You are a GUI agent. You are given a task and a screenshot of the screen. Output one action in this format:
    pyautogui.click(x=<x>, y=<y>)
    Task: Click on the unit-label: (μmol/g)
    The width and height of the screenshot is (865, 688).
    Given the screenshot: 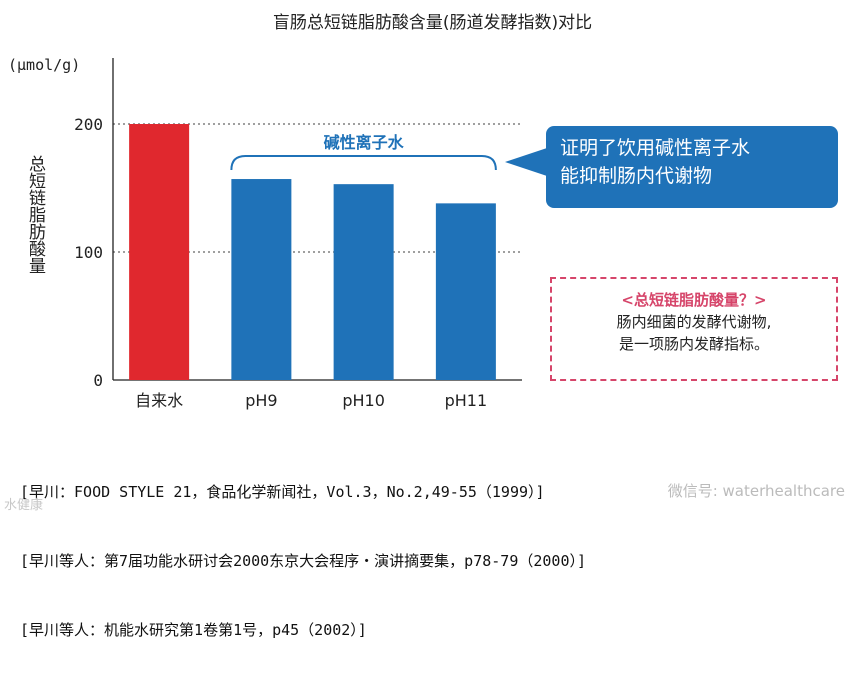 What is the action you would take?
    pyautogui.click(x=44, y=65)
    